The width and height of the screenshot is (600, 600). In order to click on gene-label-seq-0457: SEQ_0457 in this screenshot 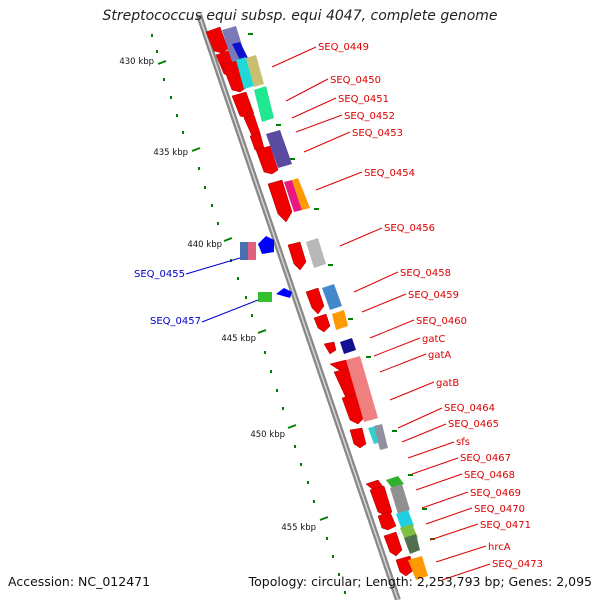, I will do `click(175, 321)`.